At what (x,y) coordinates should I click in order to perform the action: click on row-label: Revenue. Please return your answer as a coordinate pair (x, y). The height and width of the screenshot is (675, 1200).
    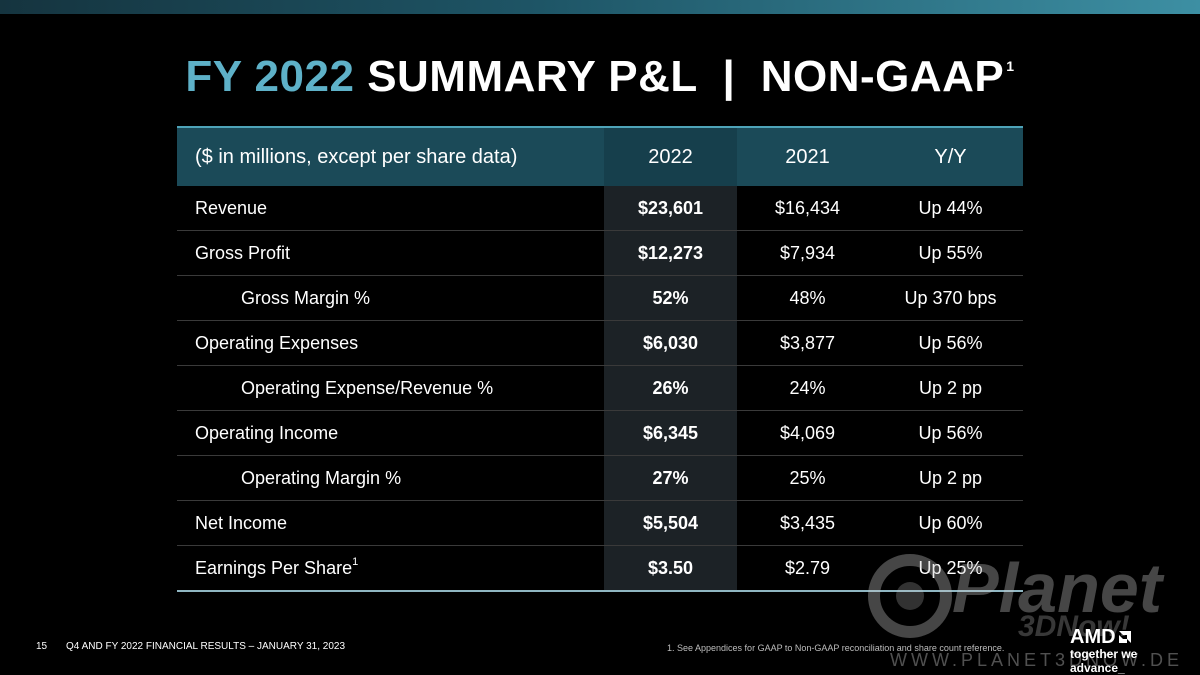
    Looking at the image, I should click on (231, 207).